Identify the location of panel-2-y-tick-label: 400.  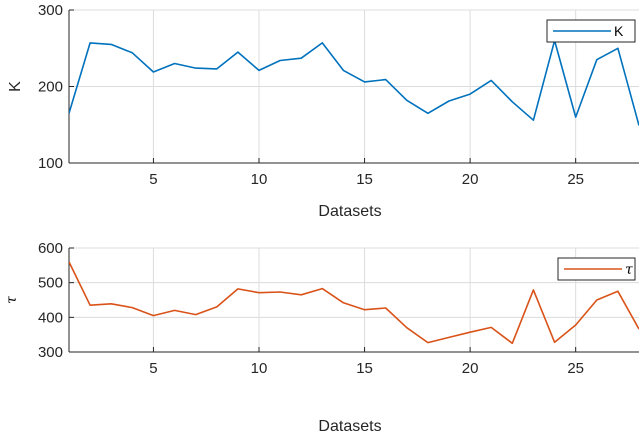
(50, 317).